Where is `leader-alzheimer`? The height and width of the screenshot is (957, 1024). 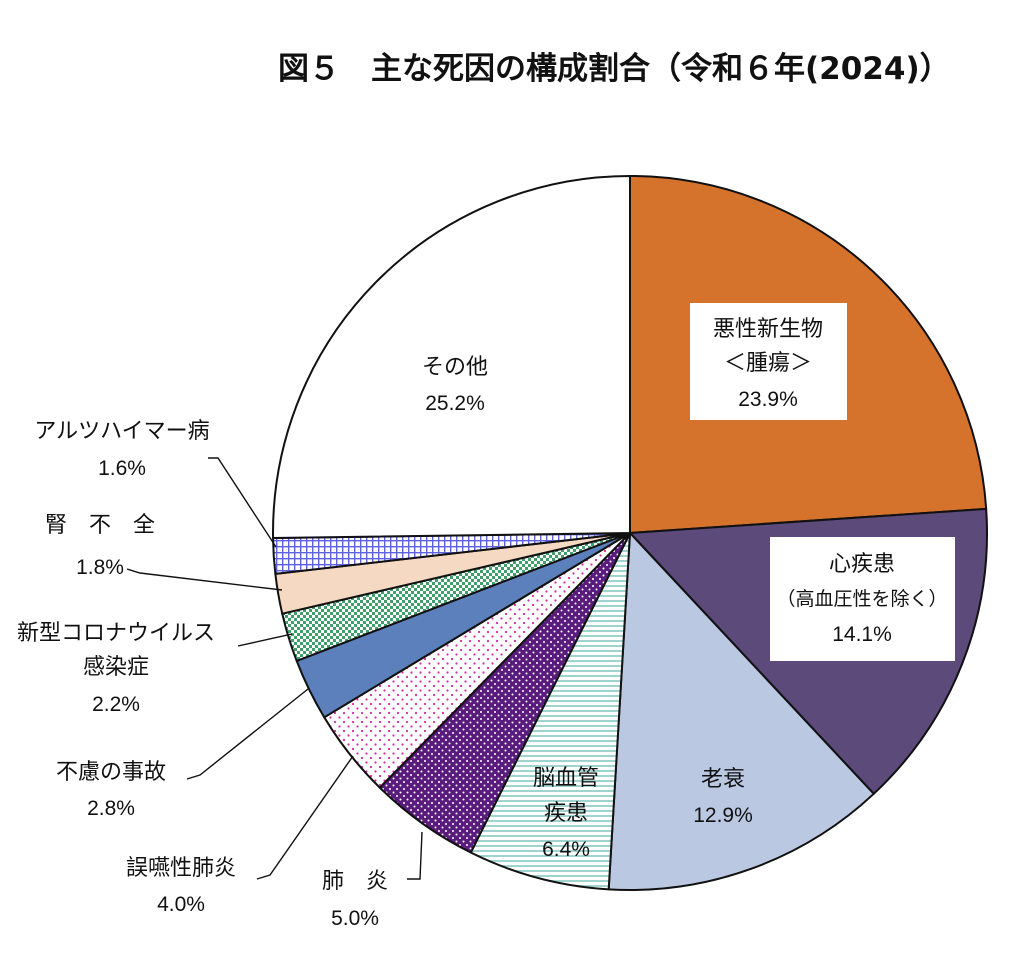
leader-alzheimer is located at coordinates (242, 502).